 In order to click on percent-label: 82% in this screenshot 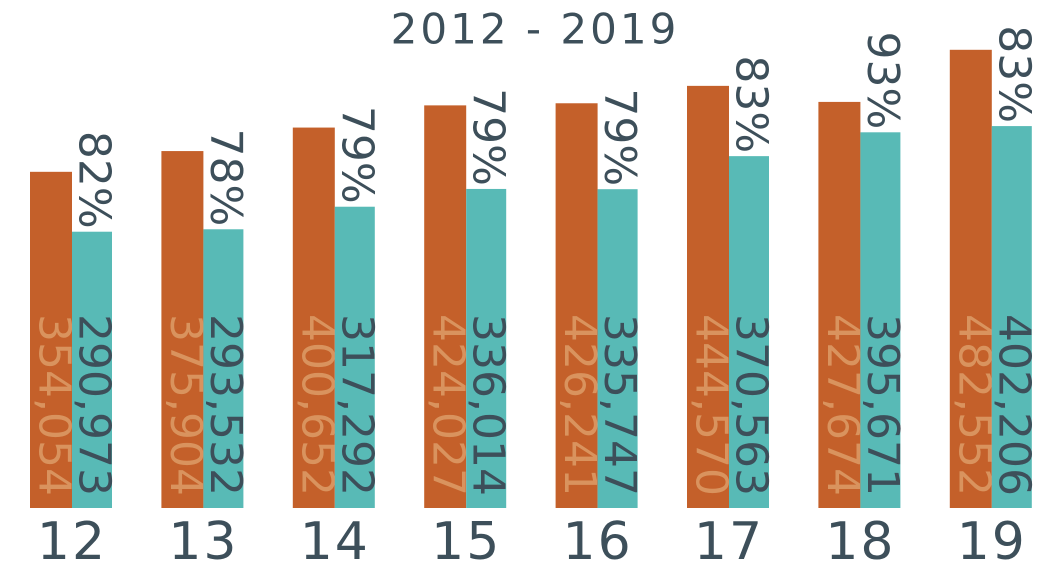, I will do `click(94, 180)`.